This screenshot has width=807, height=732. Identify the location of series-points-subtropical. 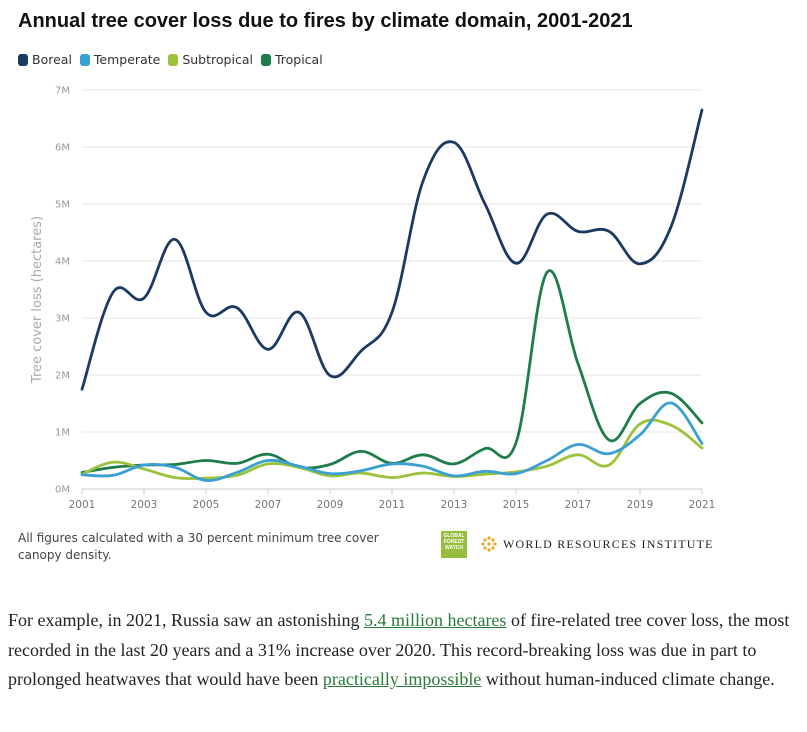
(392, 451).